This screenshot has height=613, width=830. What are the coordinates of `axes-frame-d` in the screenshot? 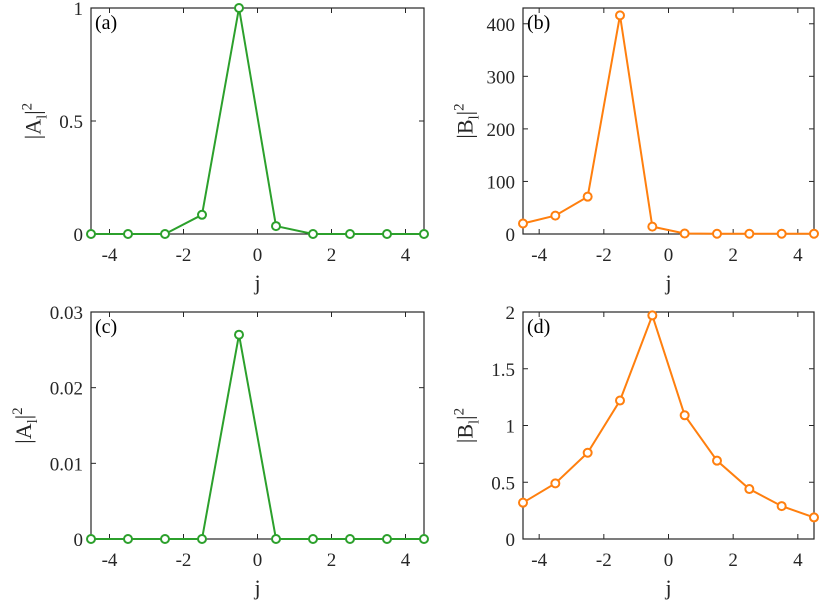 It's located at (668, 425).